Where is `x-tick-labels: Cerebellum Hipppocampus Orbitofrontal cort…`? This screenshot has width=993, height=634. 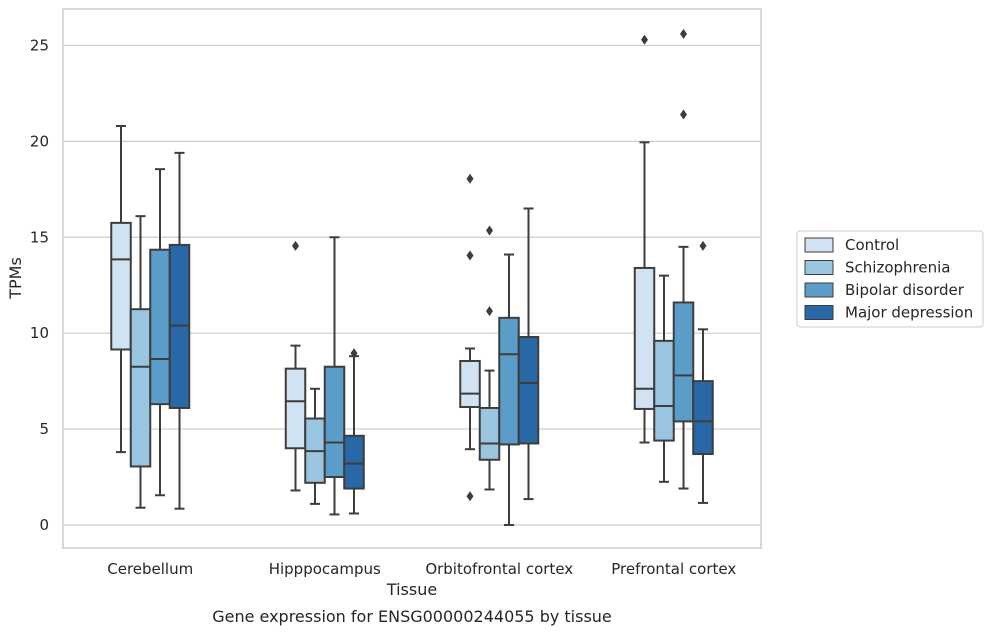 x-tick-labels: Cerebellum Hipppocampus Orbitofrontal cort… is located at coordinates (421, 569).